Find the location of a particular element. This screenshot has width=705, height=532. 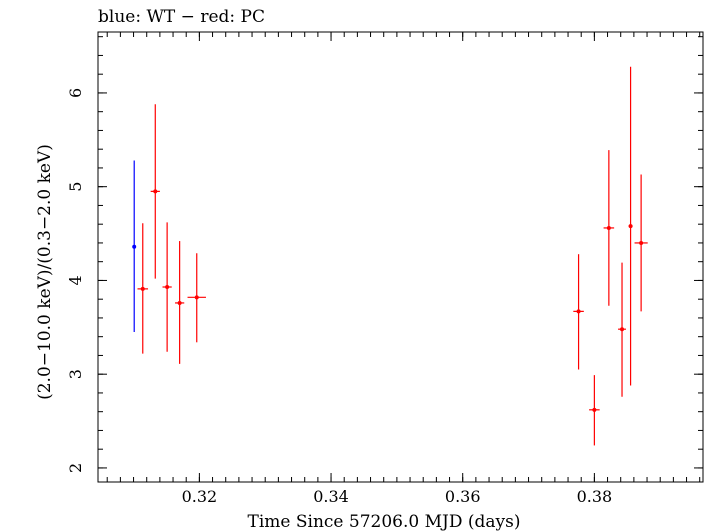

y-axis-label: (2.0−10.0 keV)/(0.3−2.0 keV) is located at coordinates (45, 272).